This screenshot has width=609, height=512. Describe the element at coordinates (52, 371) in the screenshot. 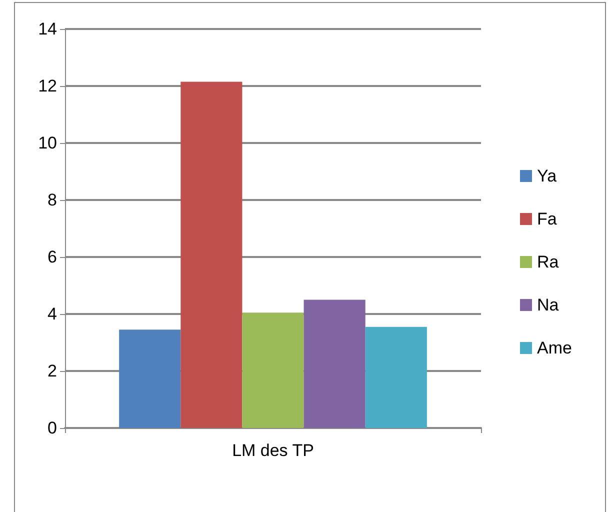

I see `y-tick-label: 2` at that location.